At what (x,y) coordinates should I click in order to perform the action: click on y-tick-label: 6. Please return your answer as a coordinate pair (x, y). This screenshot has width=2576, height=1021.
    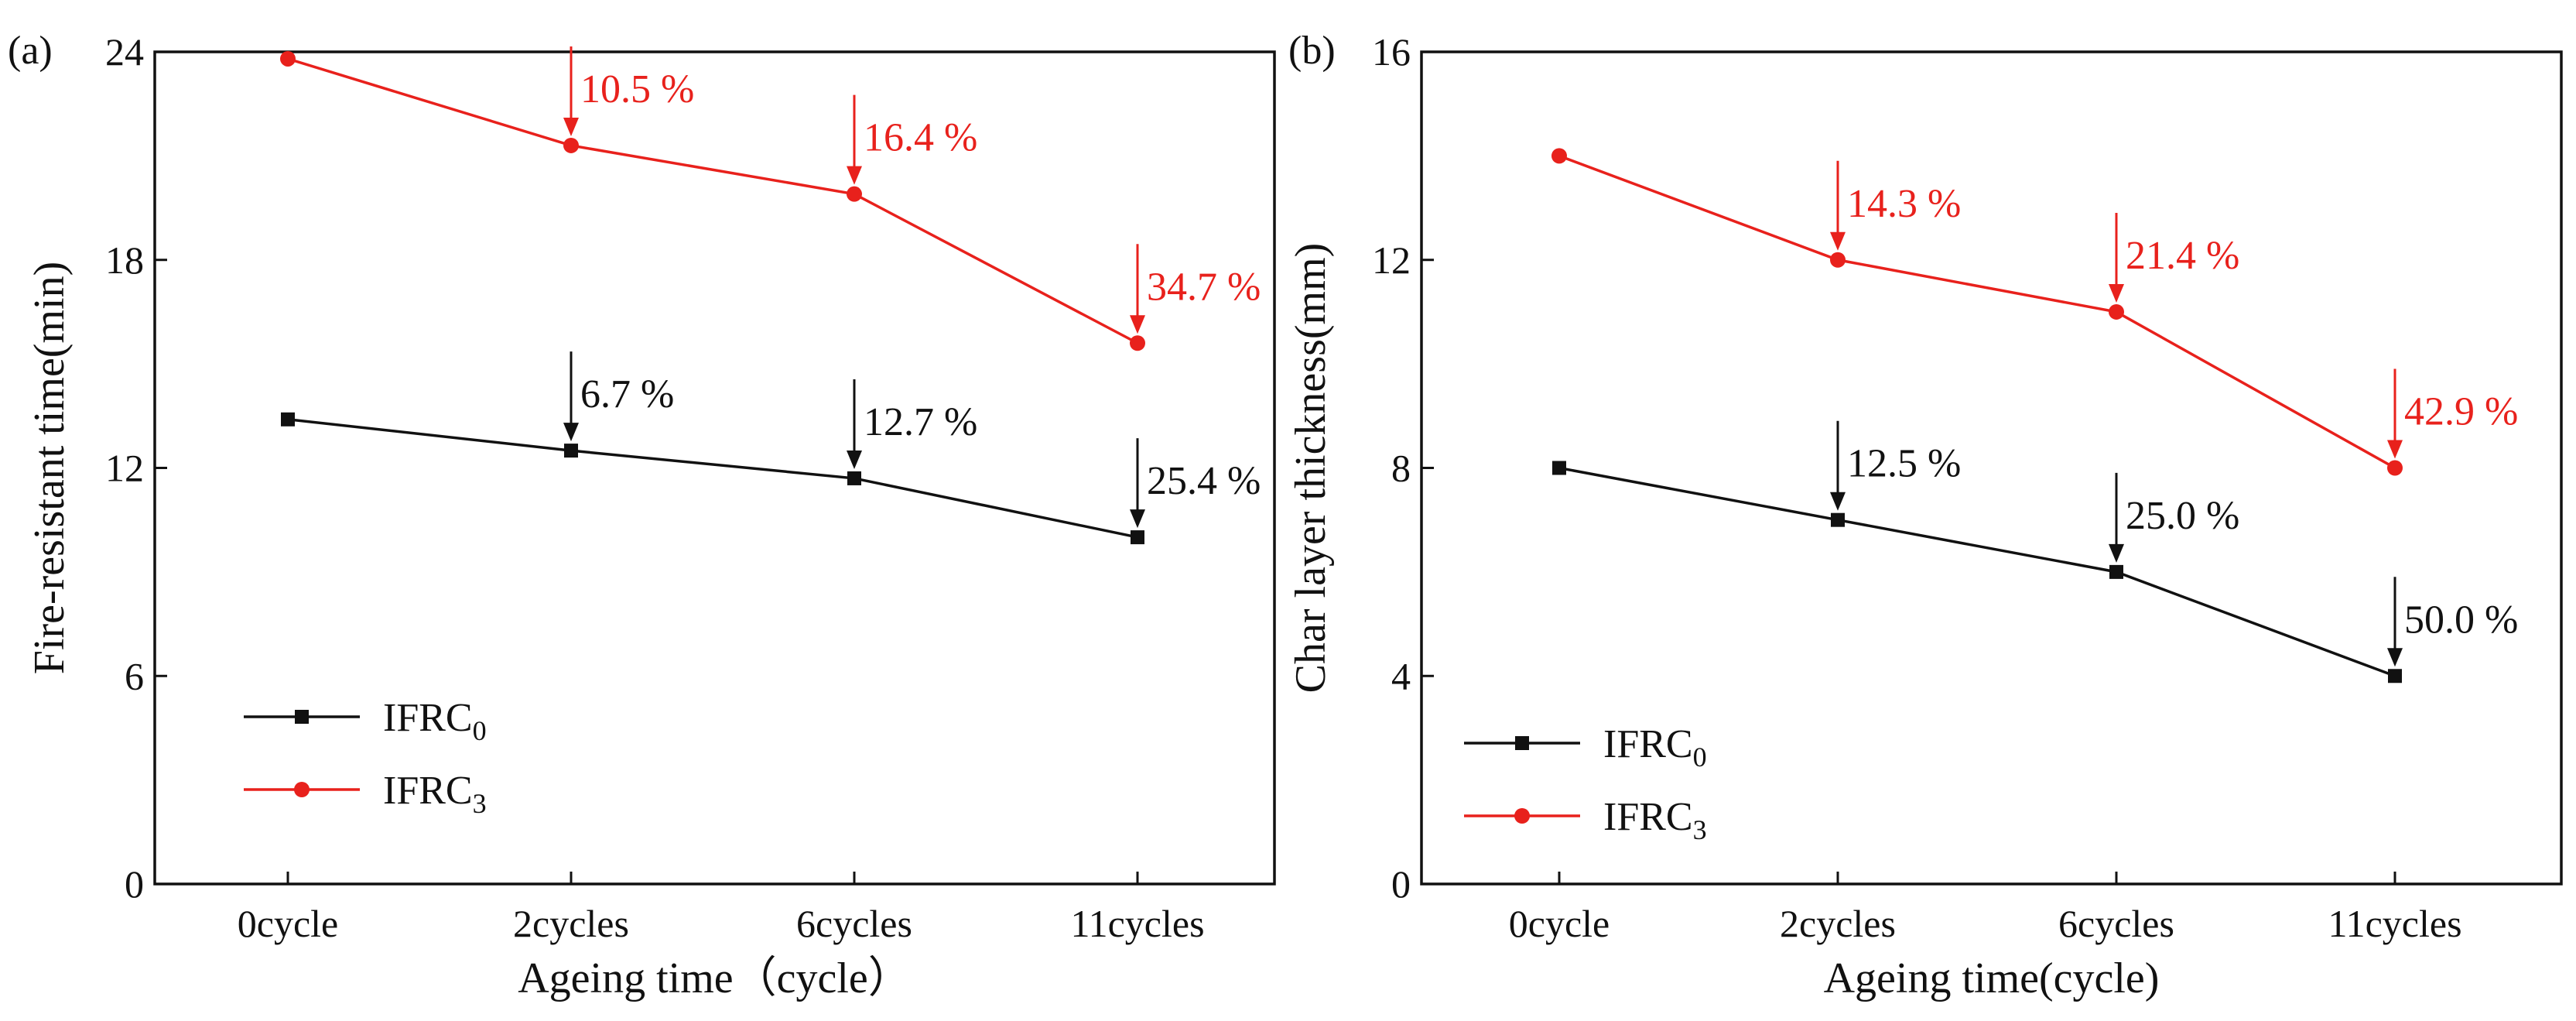
    Looking at the image, I should click on (135, 675).